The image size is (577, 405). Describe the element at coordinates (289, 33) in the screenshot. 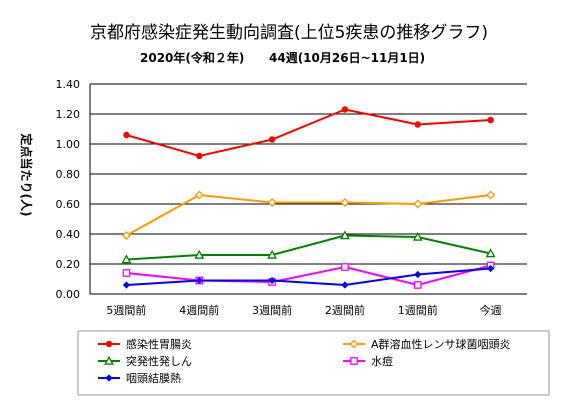

I see `chart-title: 京都府感染症発生動向調査(上位5疾患の推移グラフ)` at that location.